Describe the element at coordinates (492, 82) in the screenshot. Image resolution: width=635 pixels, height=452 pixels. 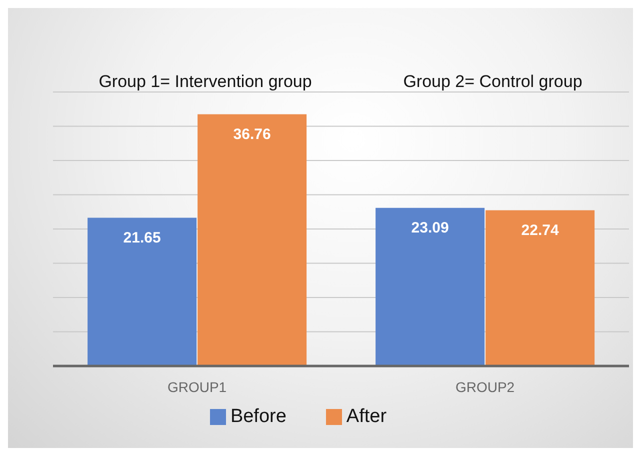
I see `text: Group 2= Control group` at that location.